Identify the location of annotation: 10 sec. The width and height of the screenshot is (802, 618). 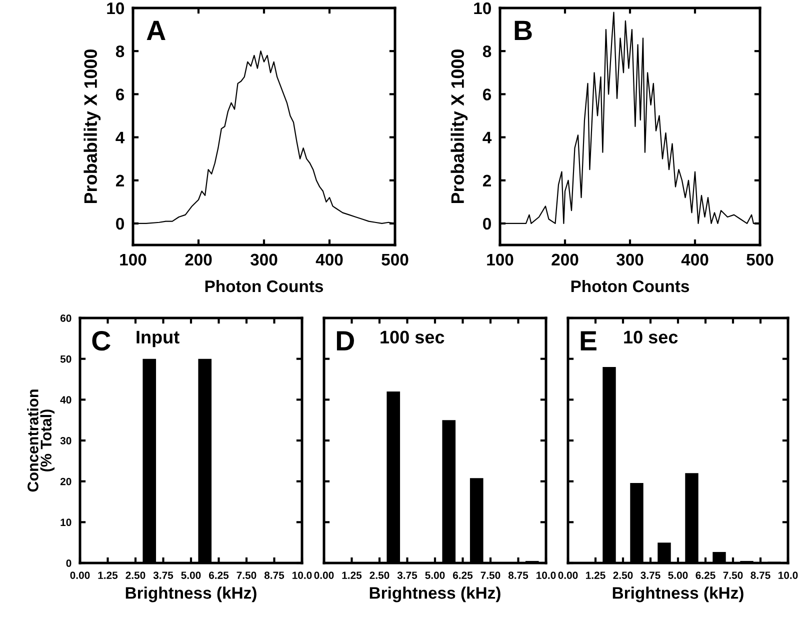
(651, 337).